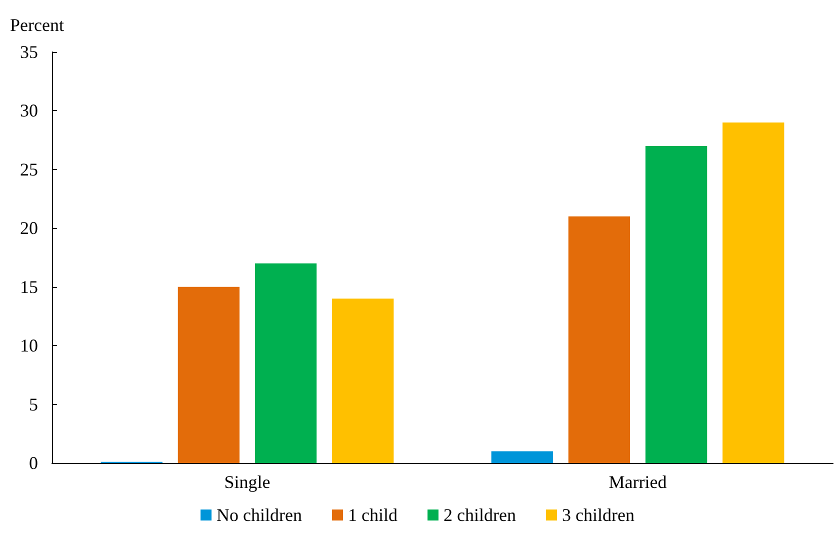  What do you see at coordinates (247, 482) in the screenshot?
I see `x-tick-label: Single` at bounding box center [247, 482].